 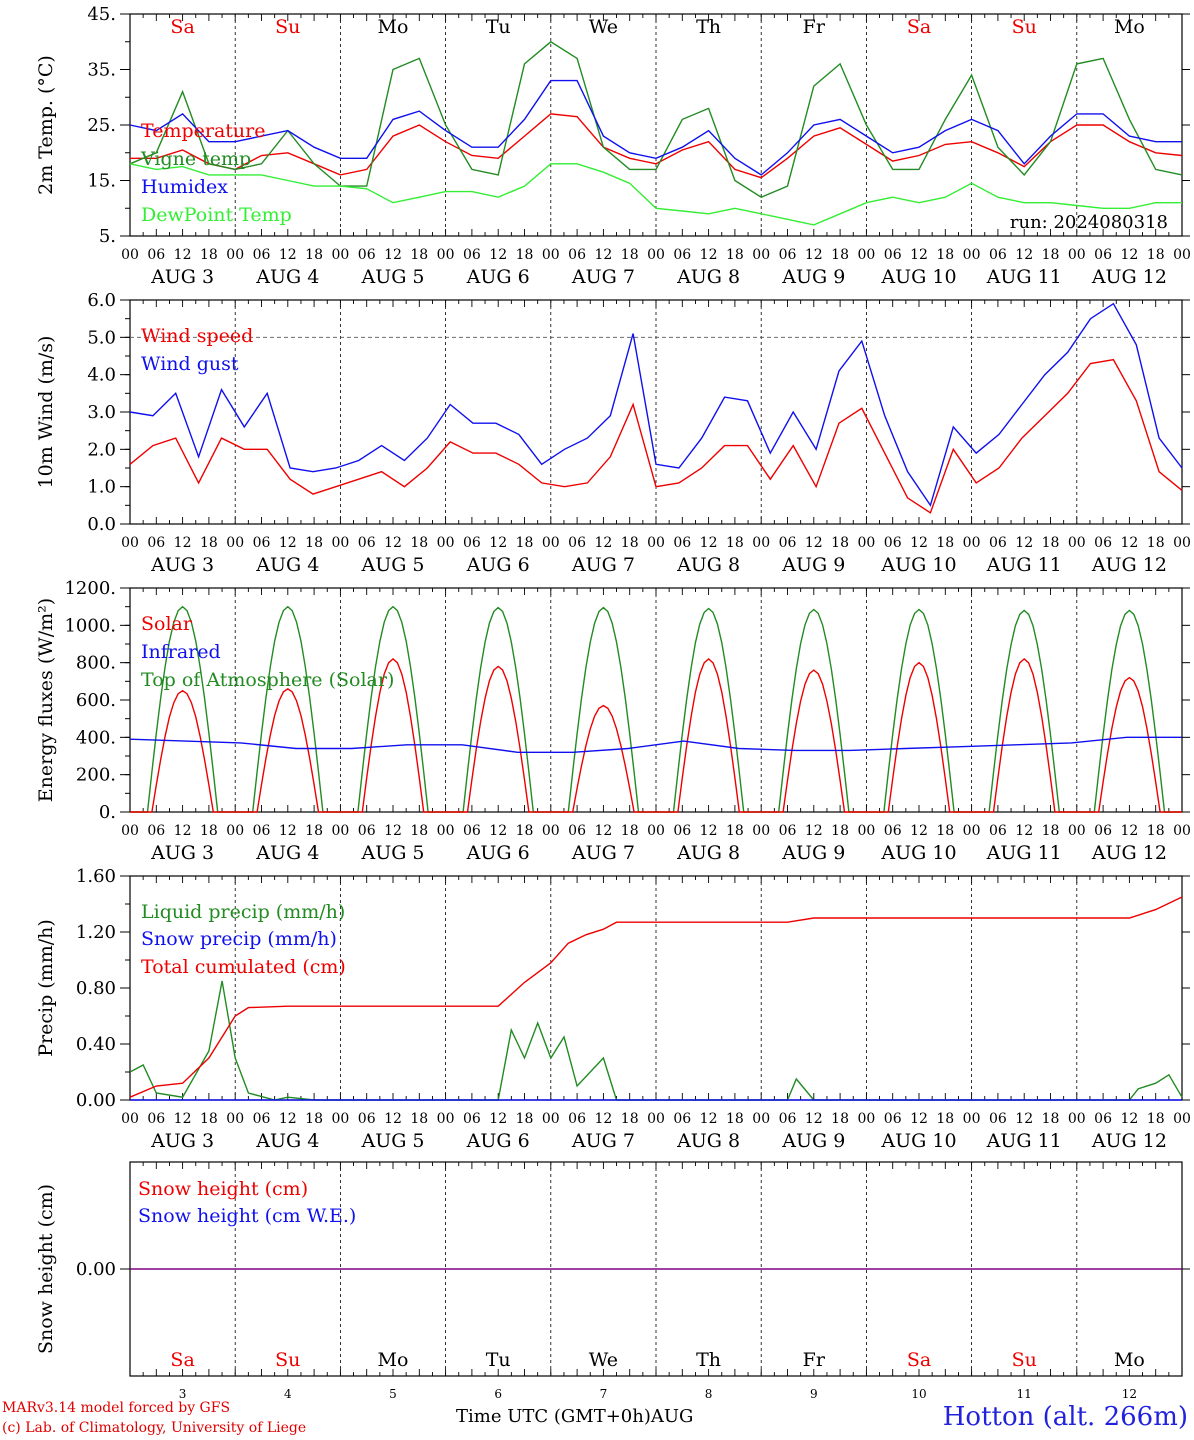 I want to click on day-label: AUG 4, so click(x=287, y=1141).